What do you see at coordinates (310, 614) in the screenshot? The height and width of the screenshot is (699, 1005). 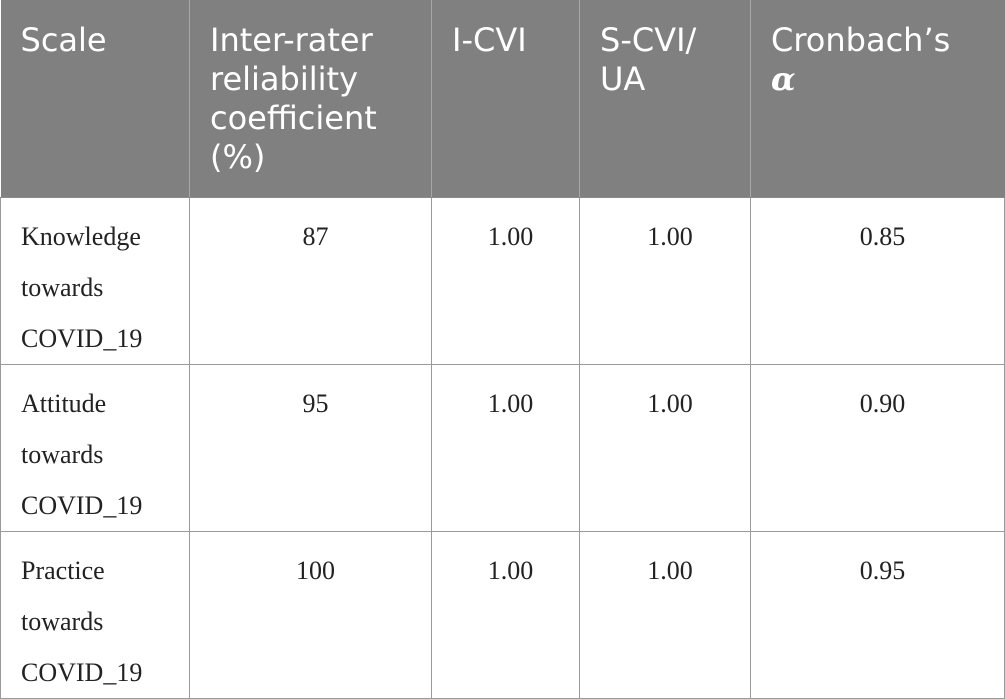 I see `cell-inter-rater: 100` at bounding box center [310, 614].